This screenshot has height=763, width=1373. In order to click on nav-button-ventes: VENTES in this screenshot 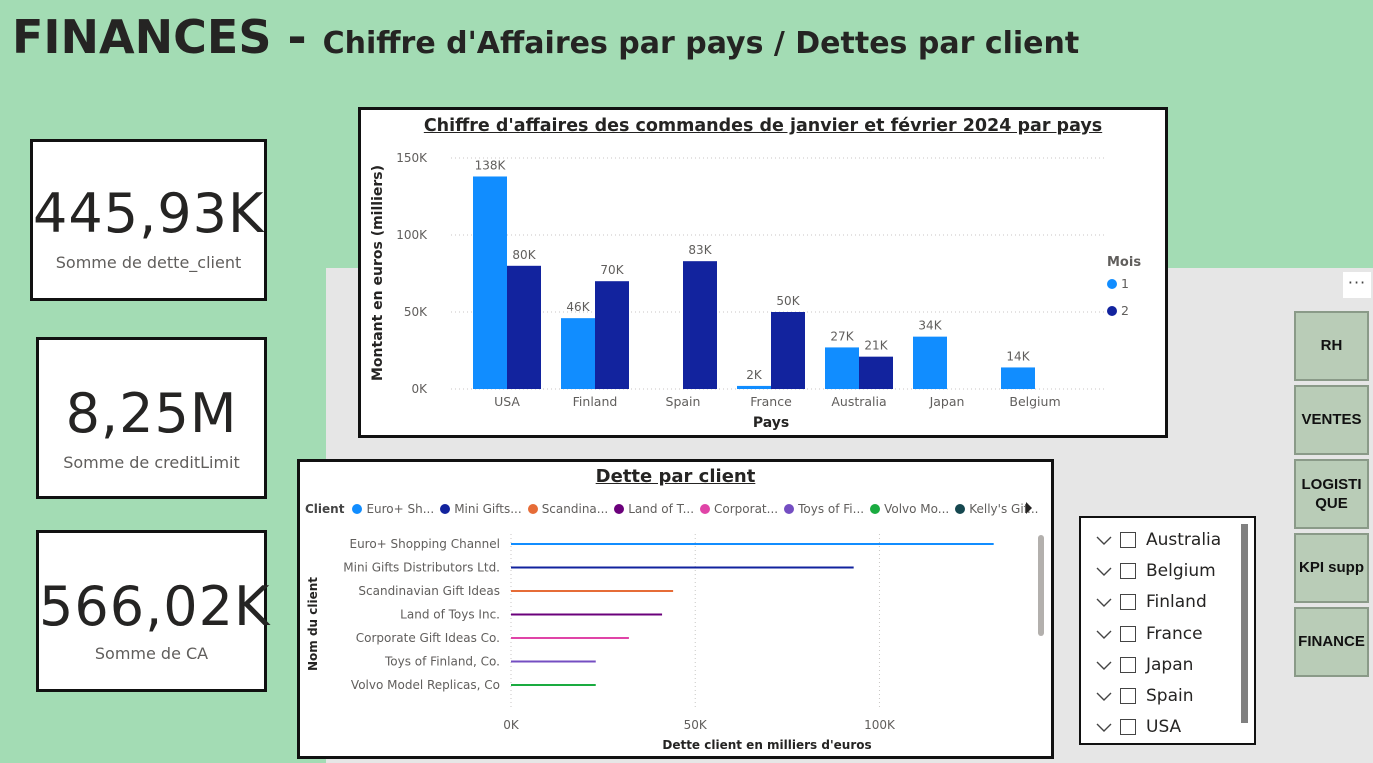, I will do `click(1331, 420)`.